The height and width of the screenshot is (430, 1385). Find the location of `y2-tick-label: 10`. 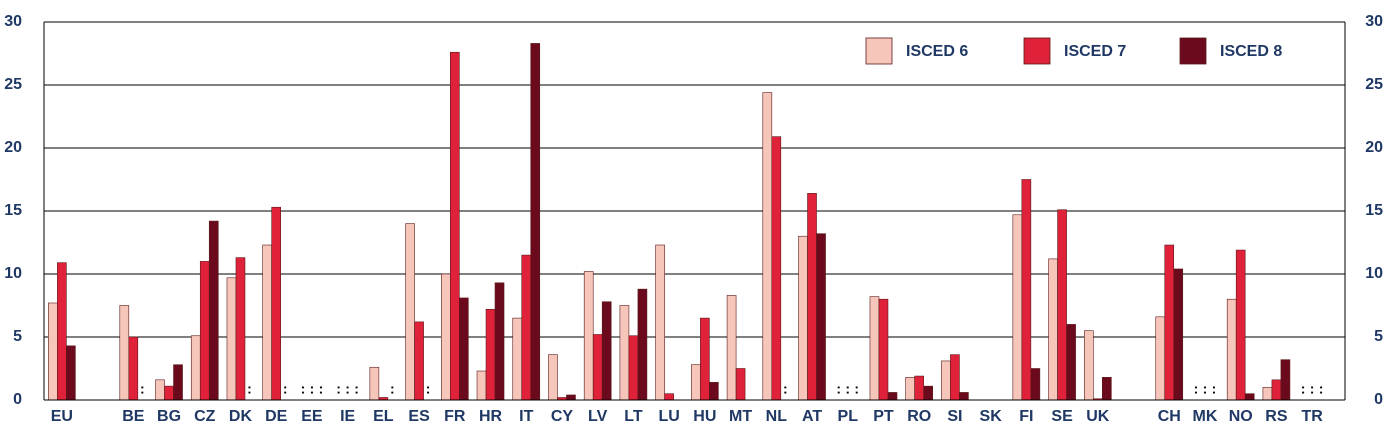

y2-tick-label: 10 is located at coordinates (1374, 273).